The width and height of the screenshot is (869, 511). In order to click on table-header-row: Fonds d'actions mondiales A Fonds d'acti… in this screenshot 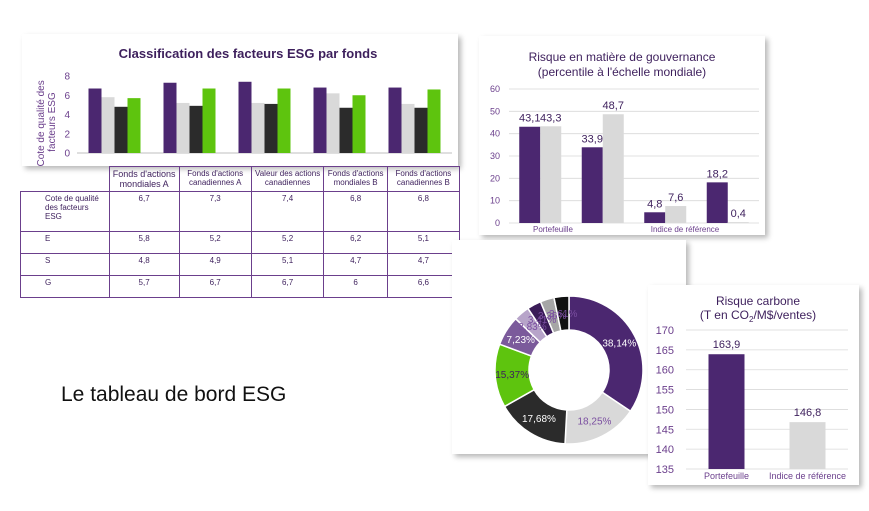, I will do `click(240, 179)`.